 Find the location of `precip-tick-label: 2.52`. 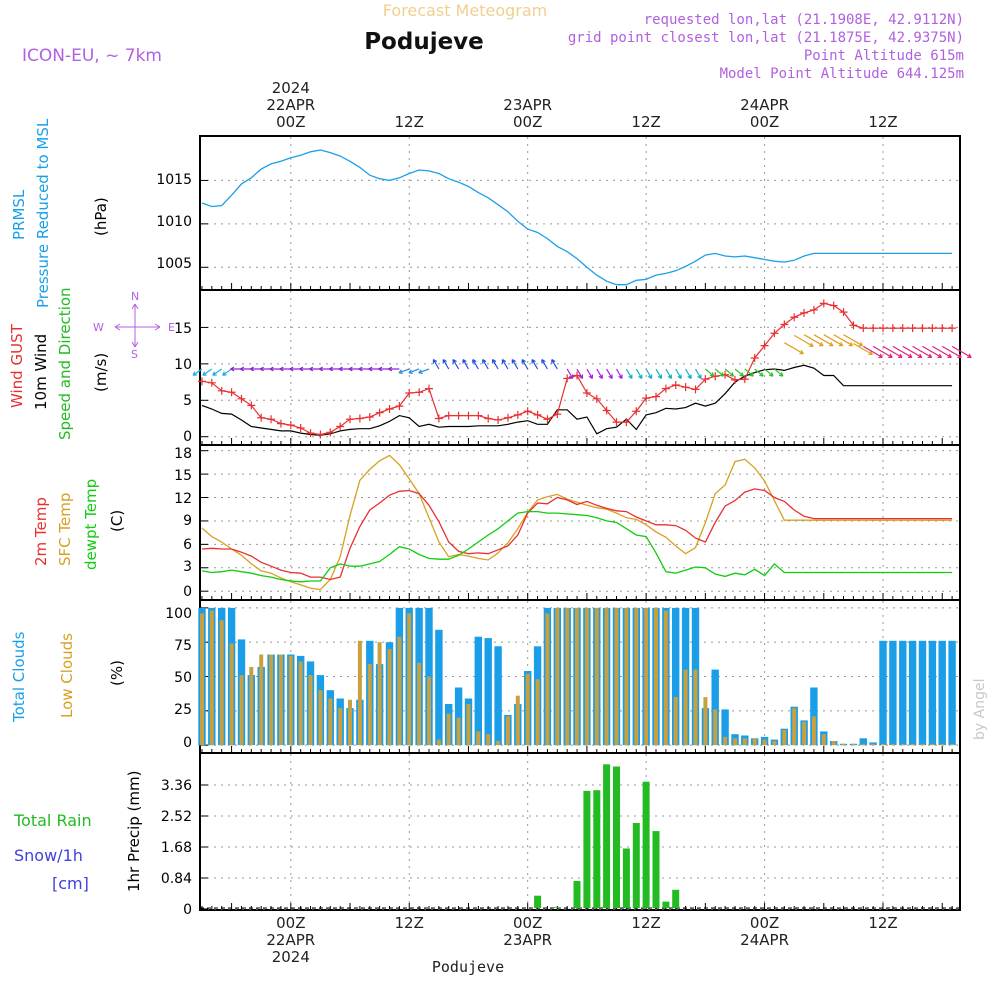

precip-tick-label: 2.52 is located at coordinates (176, 817).